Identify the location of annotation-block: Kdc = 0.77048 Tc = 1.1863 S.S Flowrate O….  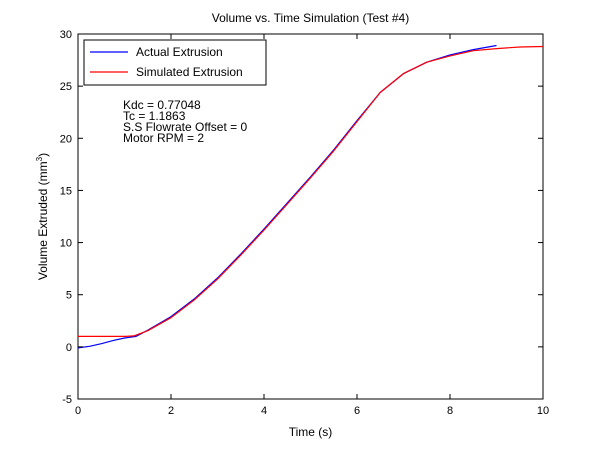
(185, 121).